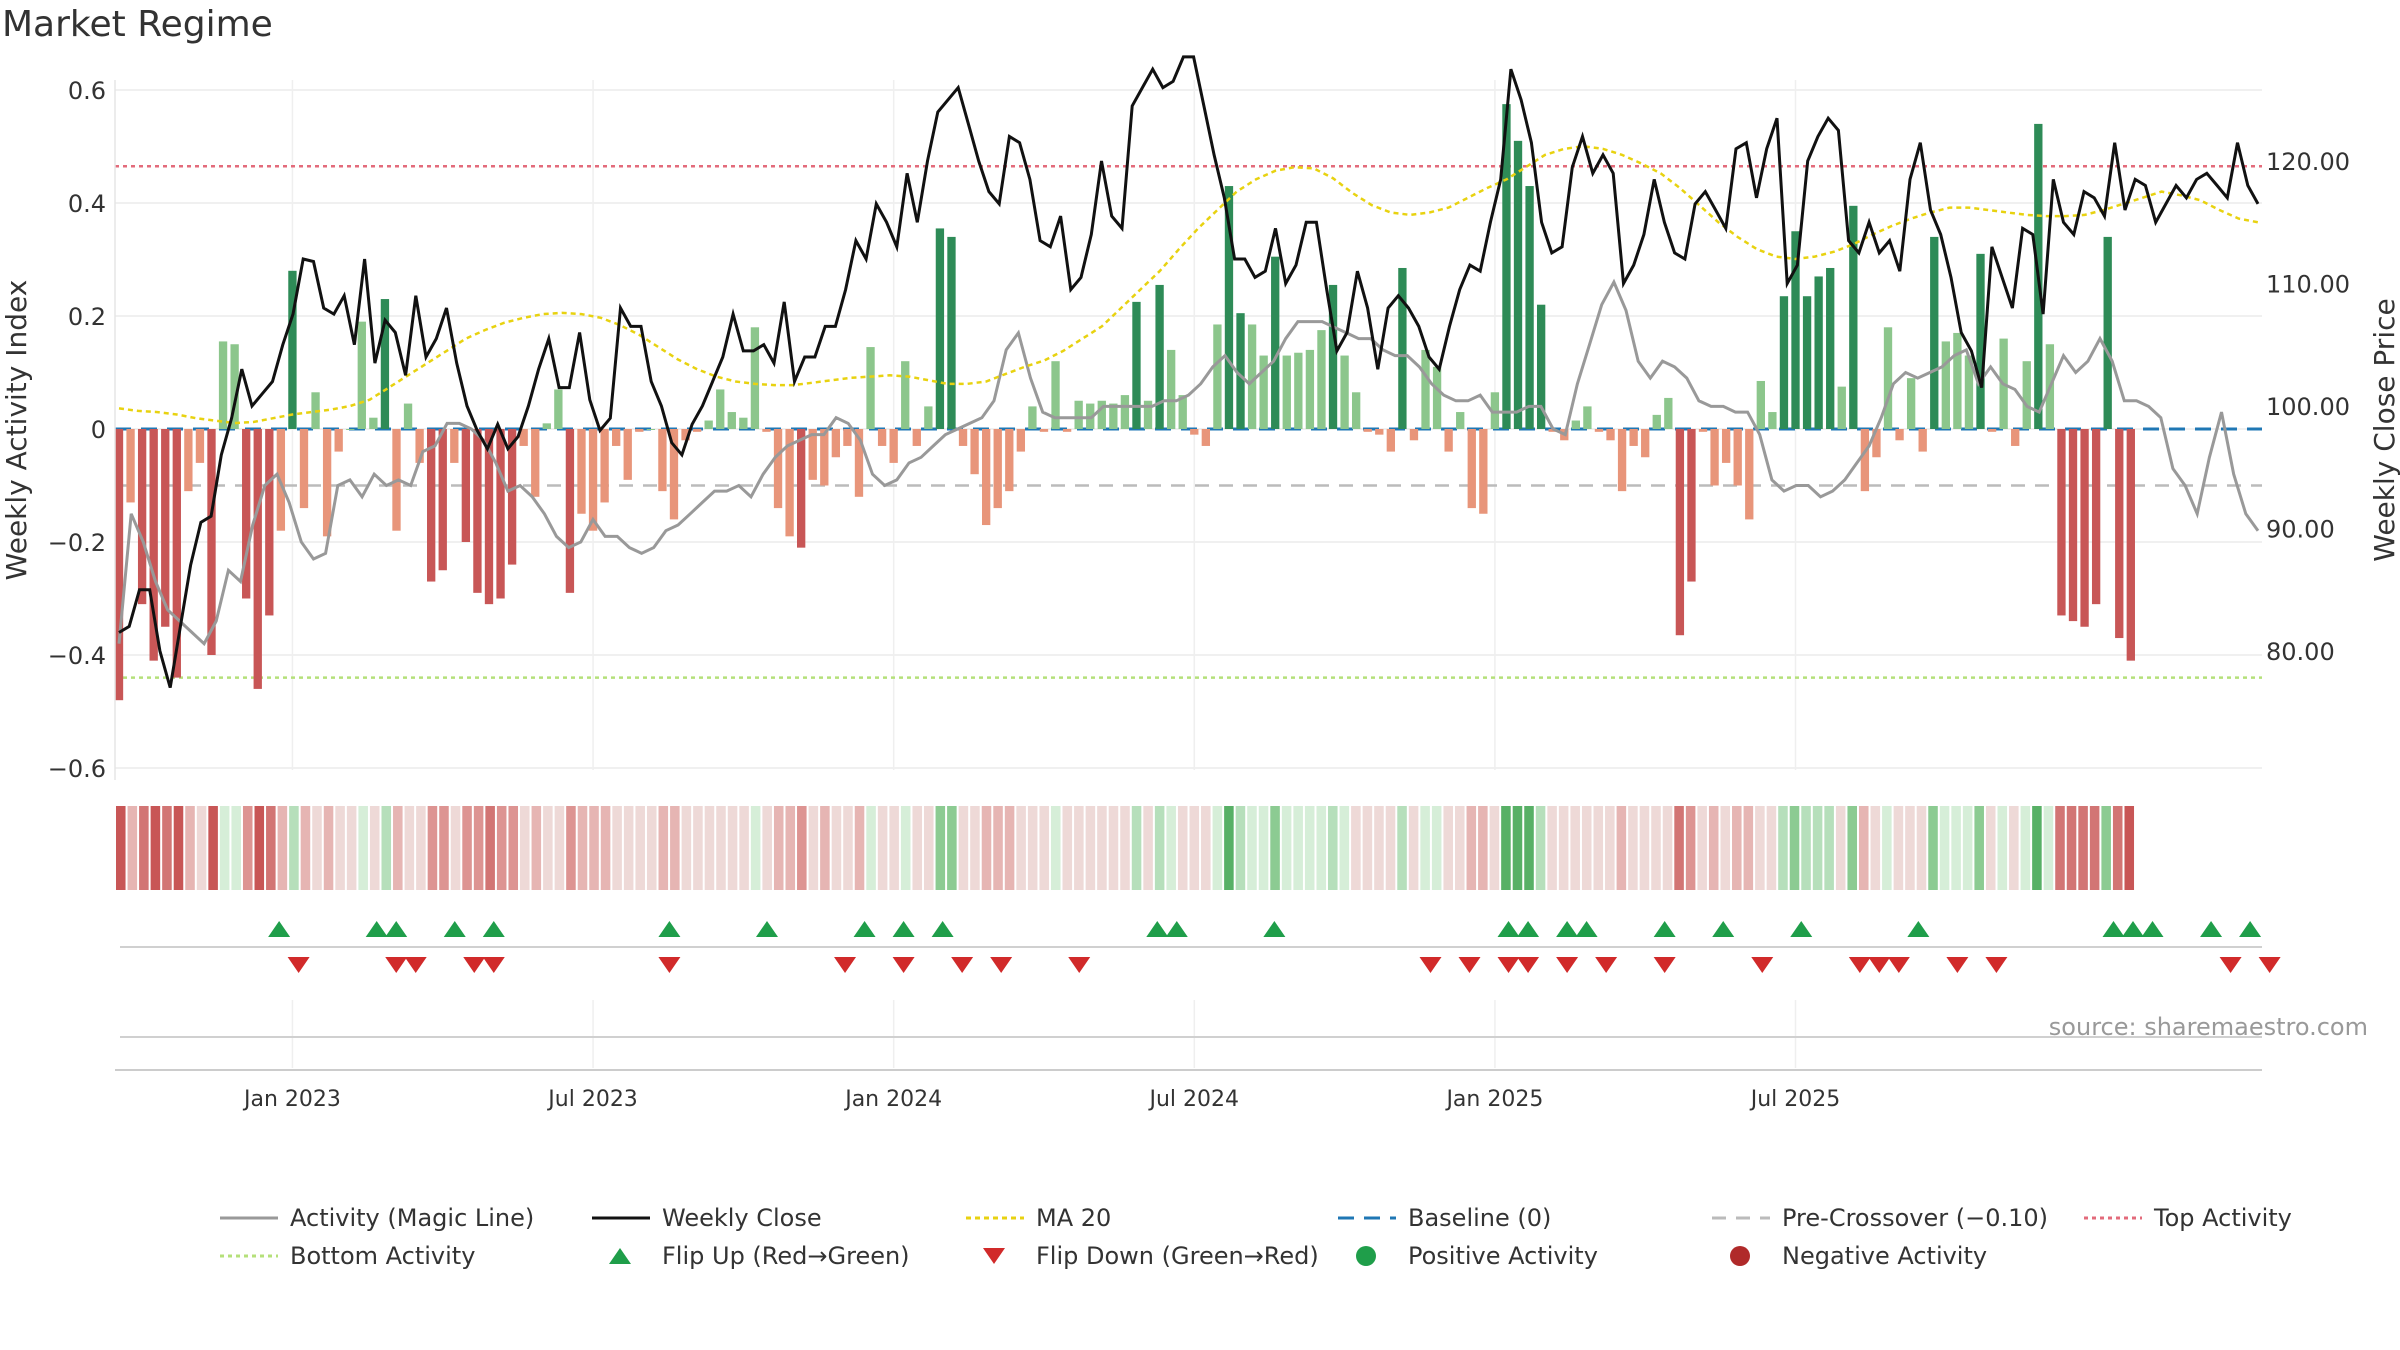 Image resolution: width=2400 pixels, height=1350 pixels. Describe the element at coordinates (1194, 1099) in the screenshot. I see `x-tick-label: Jul 2024` at that location.